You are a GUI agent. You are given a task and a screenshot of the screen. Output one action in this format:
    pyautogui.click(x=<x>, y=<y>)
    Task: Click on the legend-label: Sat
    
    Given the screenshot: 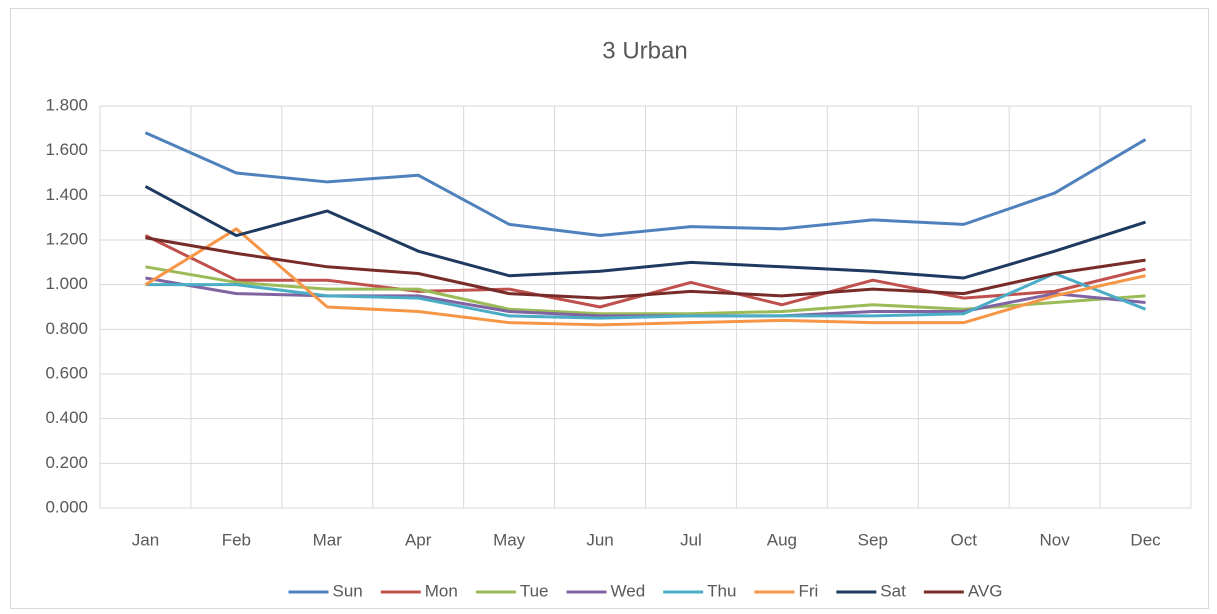 What is the action you would take?
    pyautogui.click(x=893, y=590)
    